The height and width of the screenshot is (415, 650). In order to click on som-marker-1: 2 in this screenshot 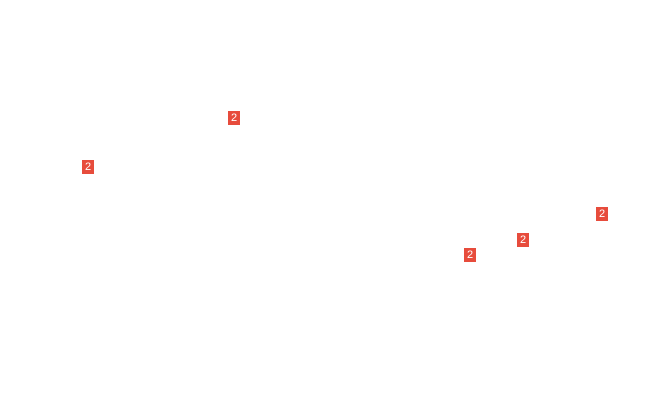, I will do `click(88, 167)`.